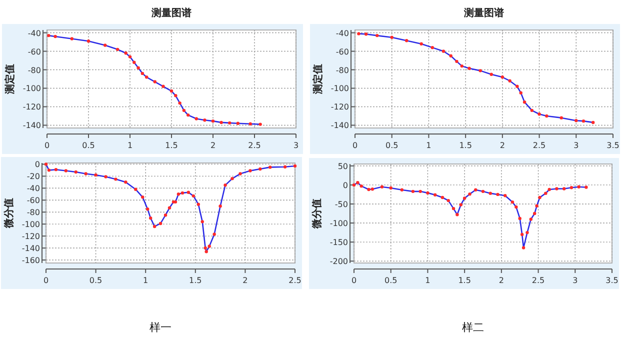  What do you see at coordinates (161, 327) in the screenshot?
I see `text: 样一` at bounding box center [161, 327].